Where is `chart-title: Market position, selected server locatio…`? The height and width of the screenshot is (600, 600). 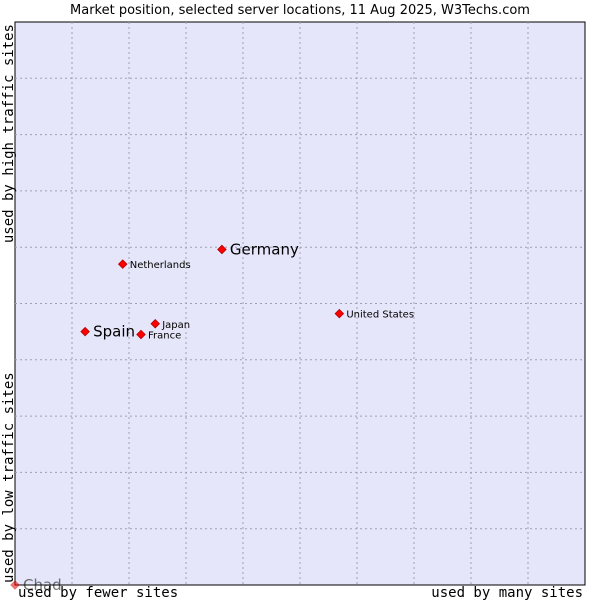
chart-title: Market position, selected server locatio… is located at coordinates (300, 10).